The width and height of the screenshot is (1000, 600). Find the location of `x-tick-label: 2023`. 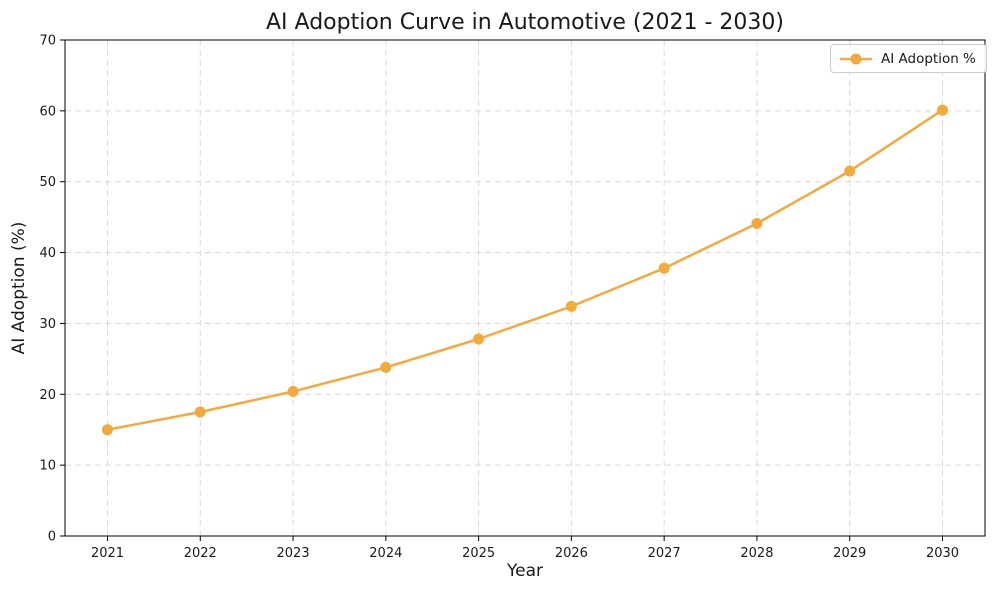

x-tick-label: 2023 is located at coordinates (293, 553).